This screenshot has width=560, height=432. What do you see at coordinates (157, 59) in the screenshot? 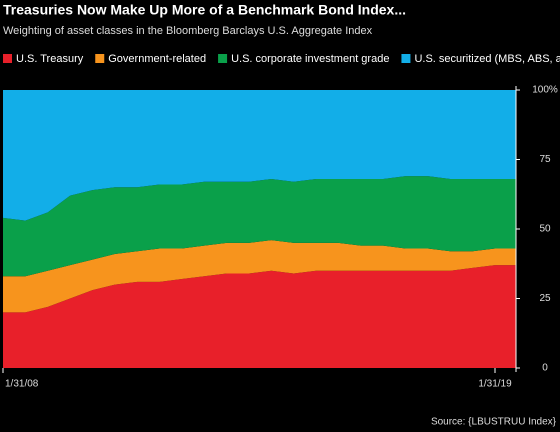
I see `legend-label: Government-related` at bounding box center [157, 59].